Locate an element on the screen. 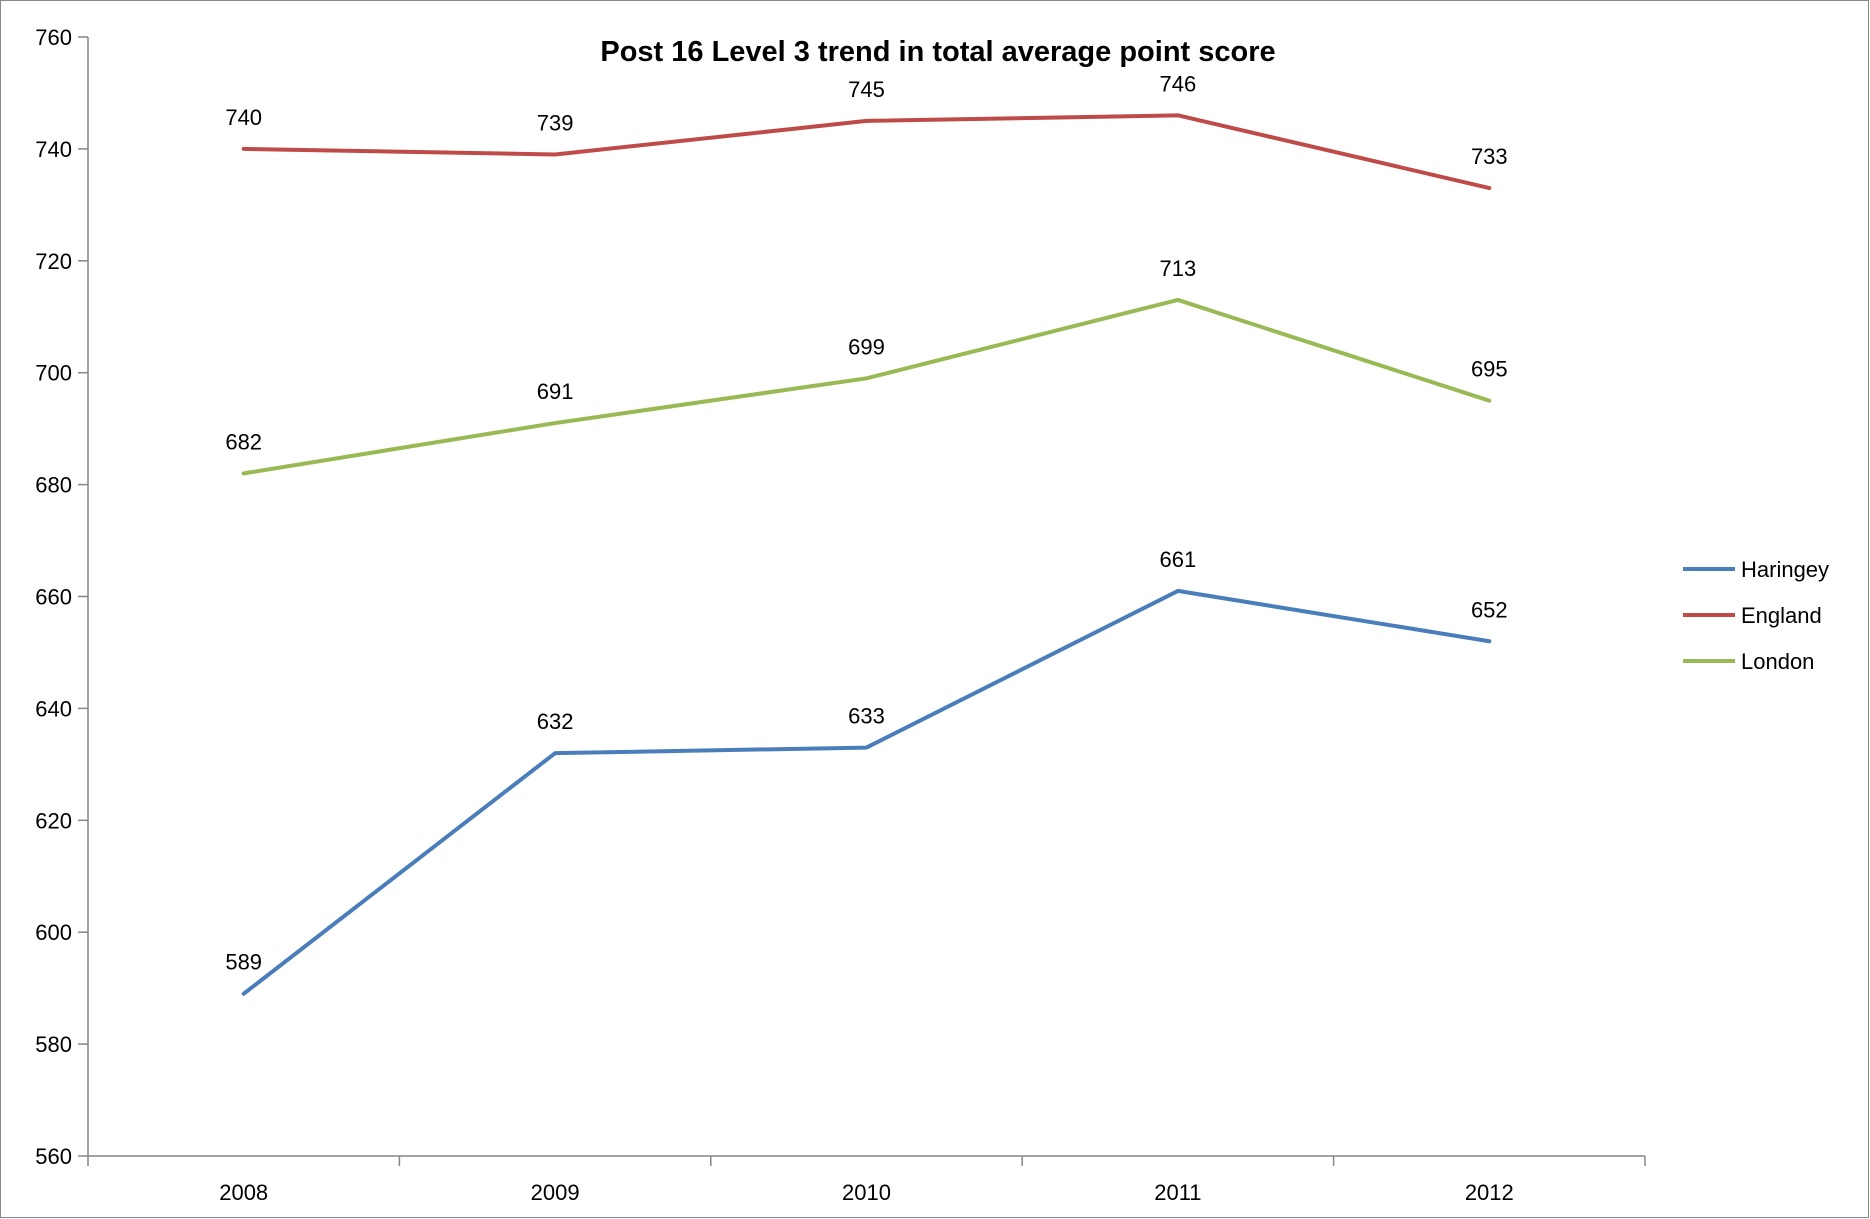 This screenshot has height=1219, width=1870. x-axis-ticks: 2008 2009 2010 2011 2012 is located at coordinates (866, 1180).